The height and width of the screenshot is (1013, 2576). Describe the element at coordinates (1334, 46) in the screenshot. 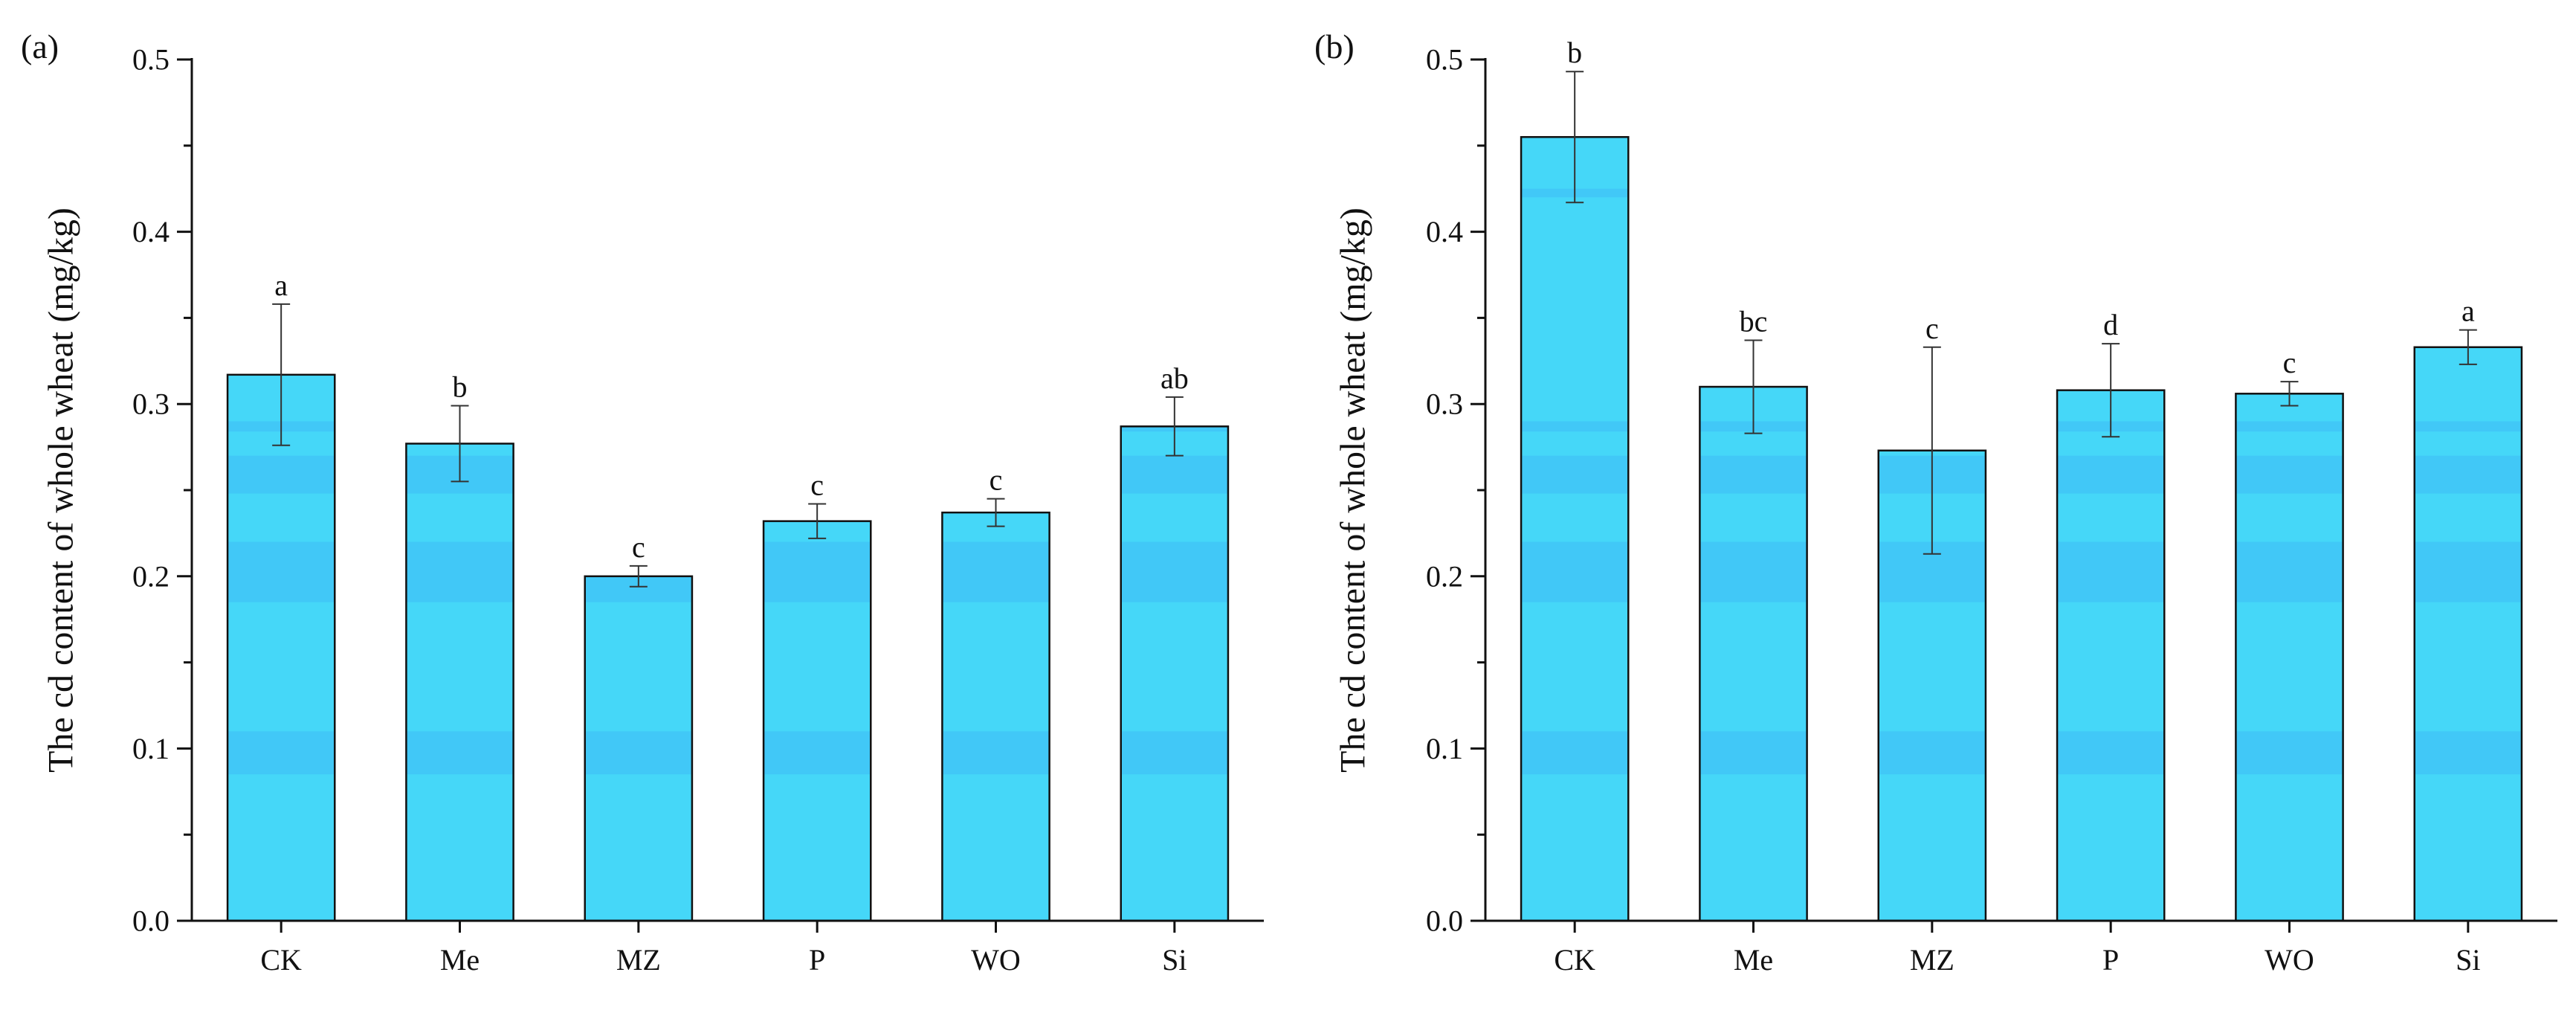

I see `panel-label: (b)` at that location.